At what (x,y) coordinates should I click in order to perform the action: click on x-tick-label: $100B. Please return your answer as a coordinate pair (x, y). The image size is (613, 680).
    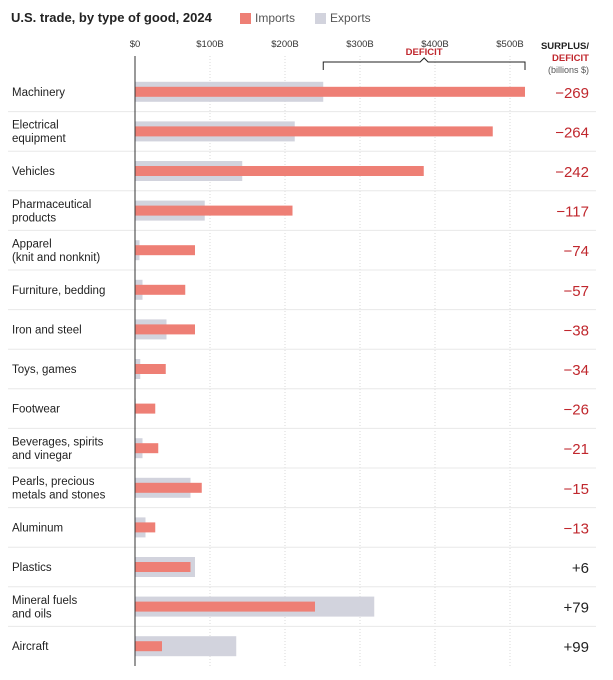
    Looking at the image, I should click on (209, 44).